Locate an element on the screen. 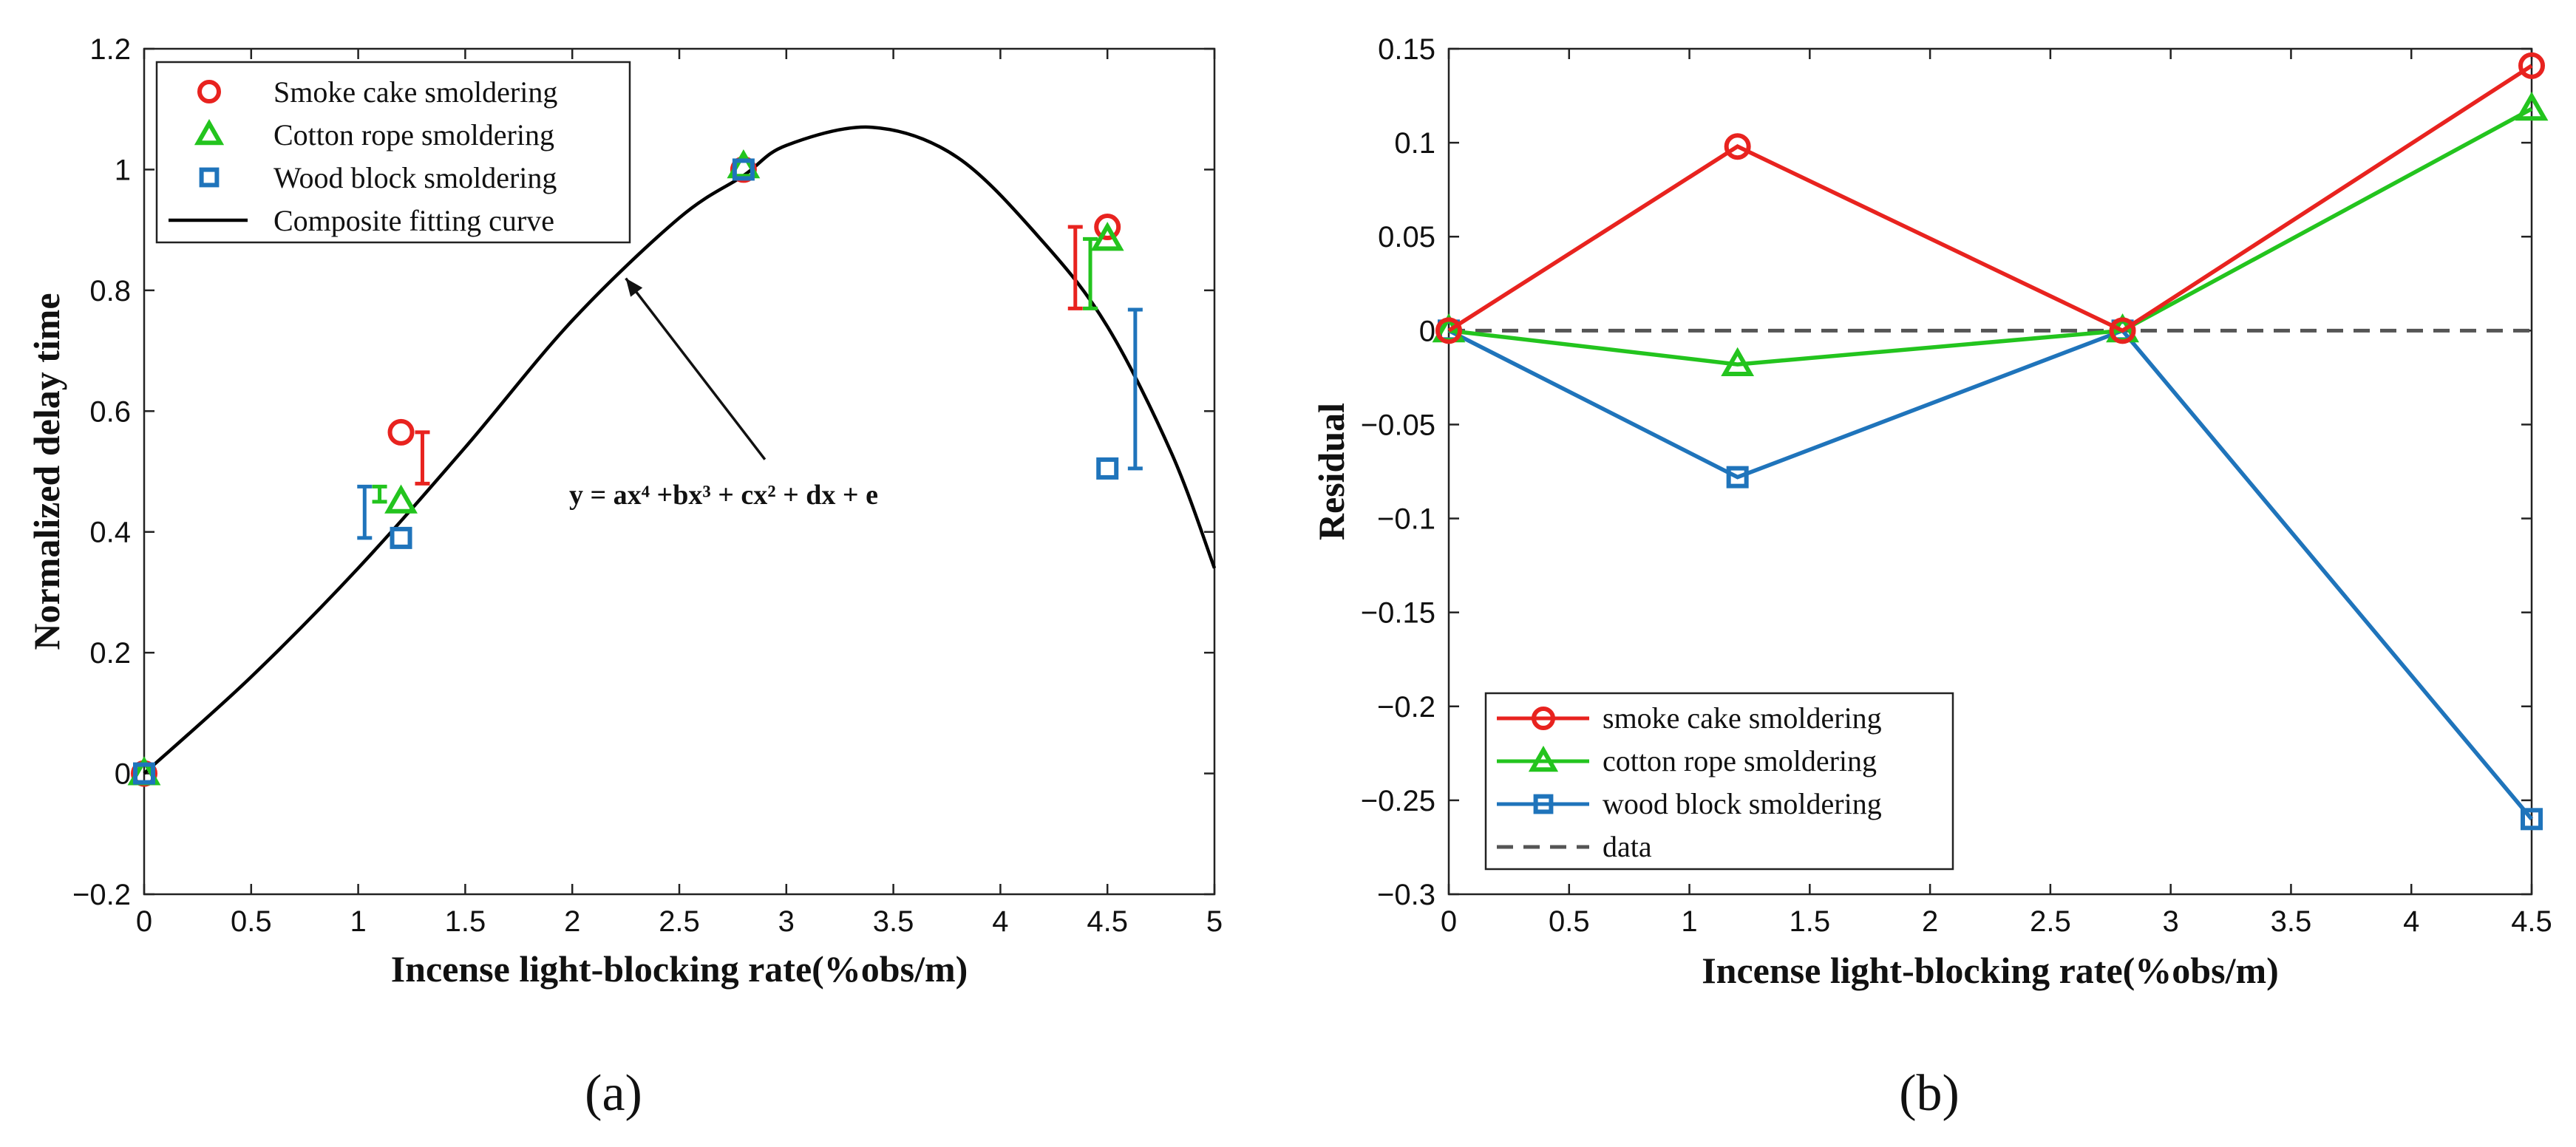  y-tick-label: −0.05 is located at coordinates (1398, 425).